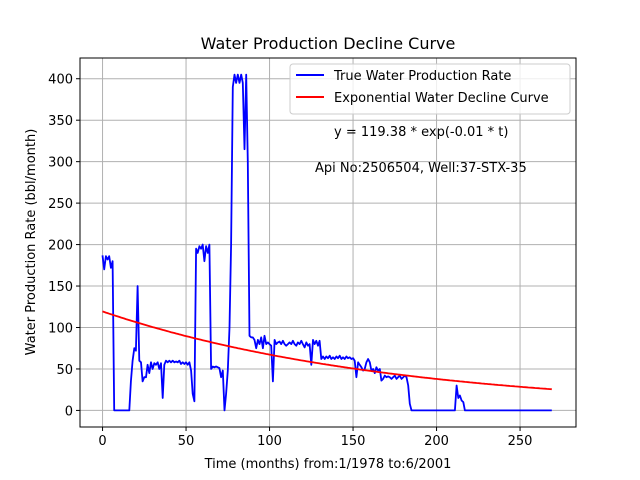 This screenshot has width=640, height=480. Describe the element at coordinates (328, 464) in the screenshot. I see `x-axis-label: Time (months) from:1/1978 to:6/2001` at that location.